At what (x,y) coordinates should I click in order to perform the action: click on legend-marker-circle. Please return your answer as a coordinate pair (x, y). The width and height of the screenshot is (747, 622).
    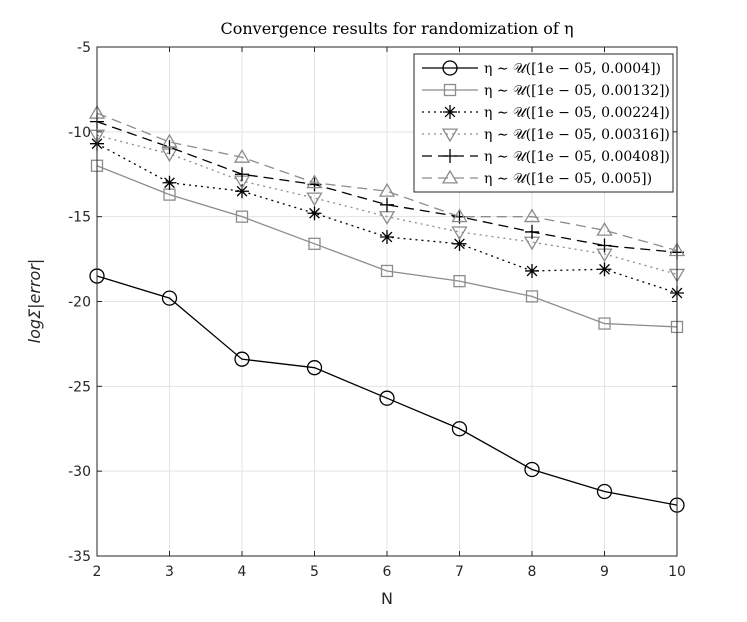
    Looking at the image, I should click on (450, 68).